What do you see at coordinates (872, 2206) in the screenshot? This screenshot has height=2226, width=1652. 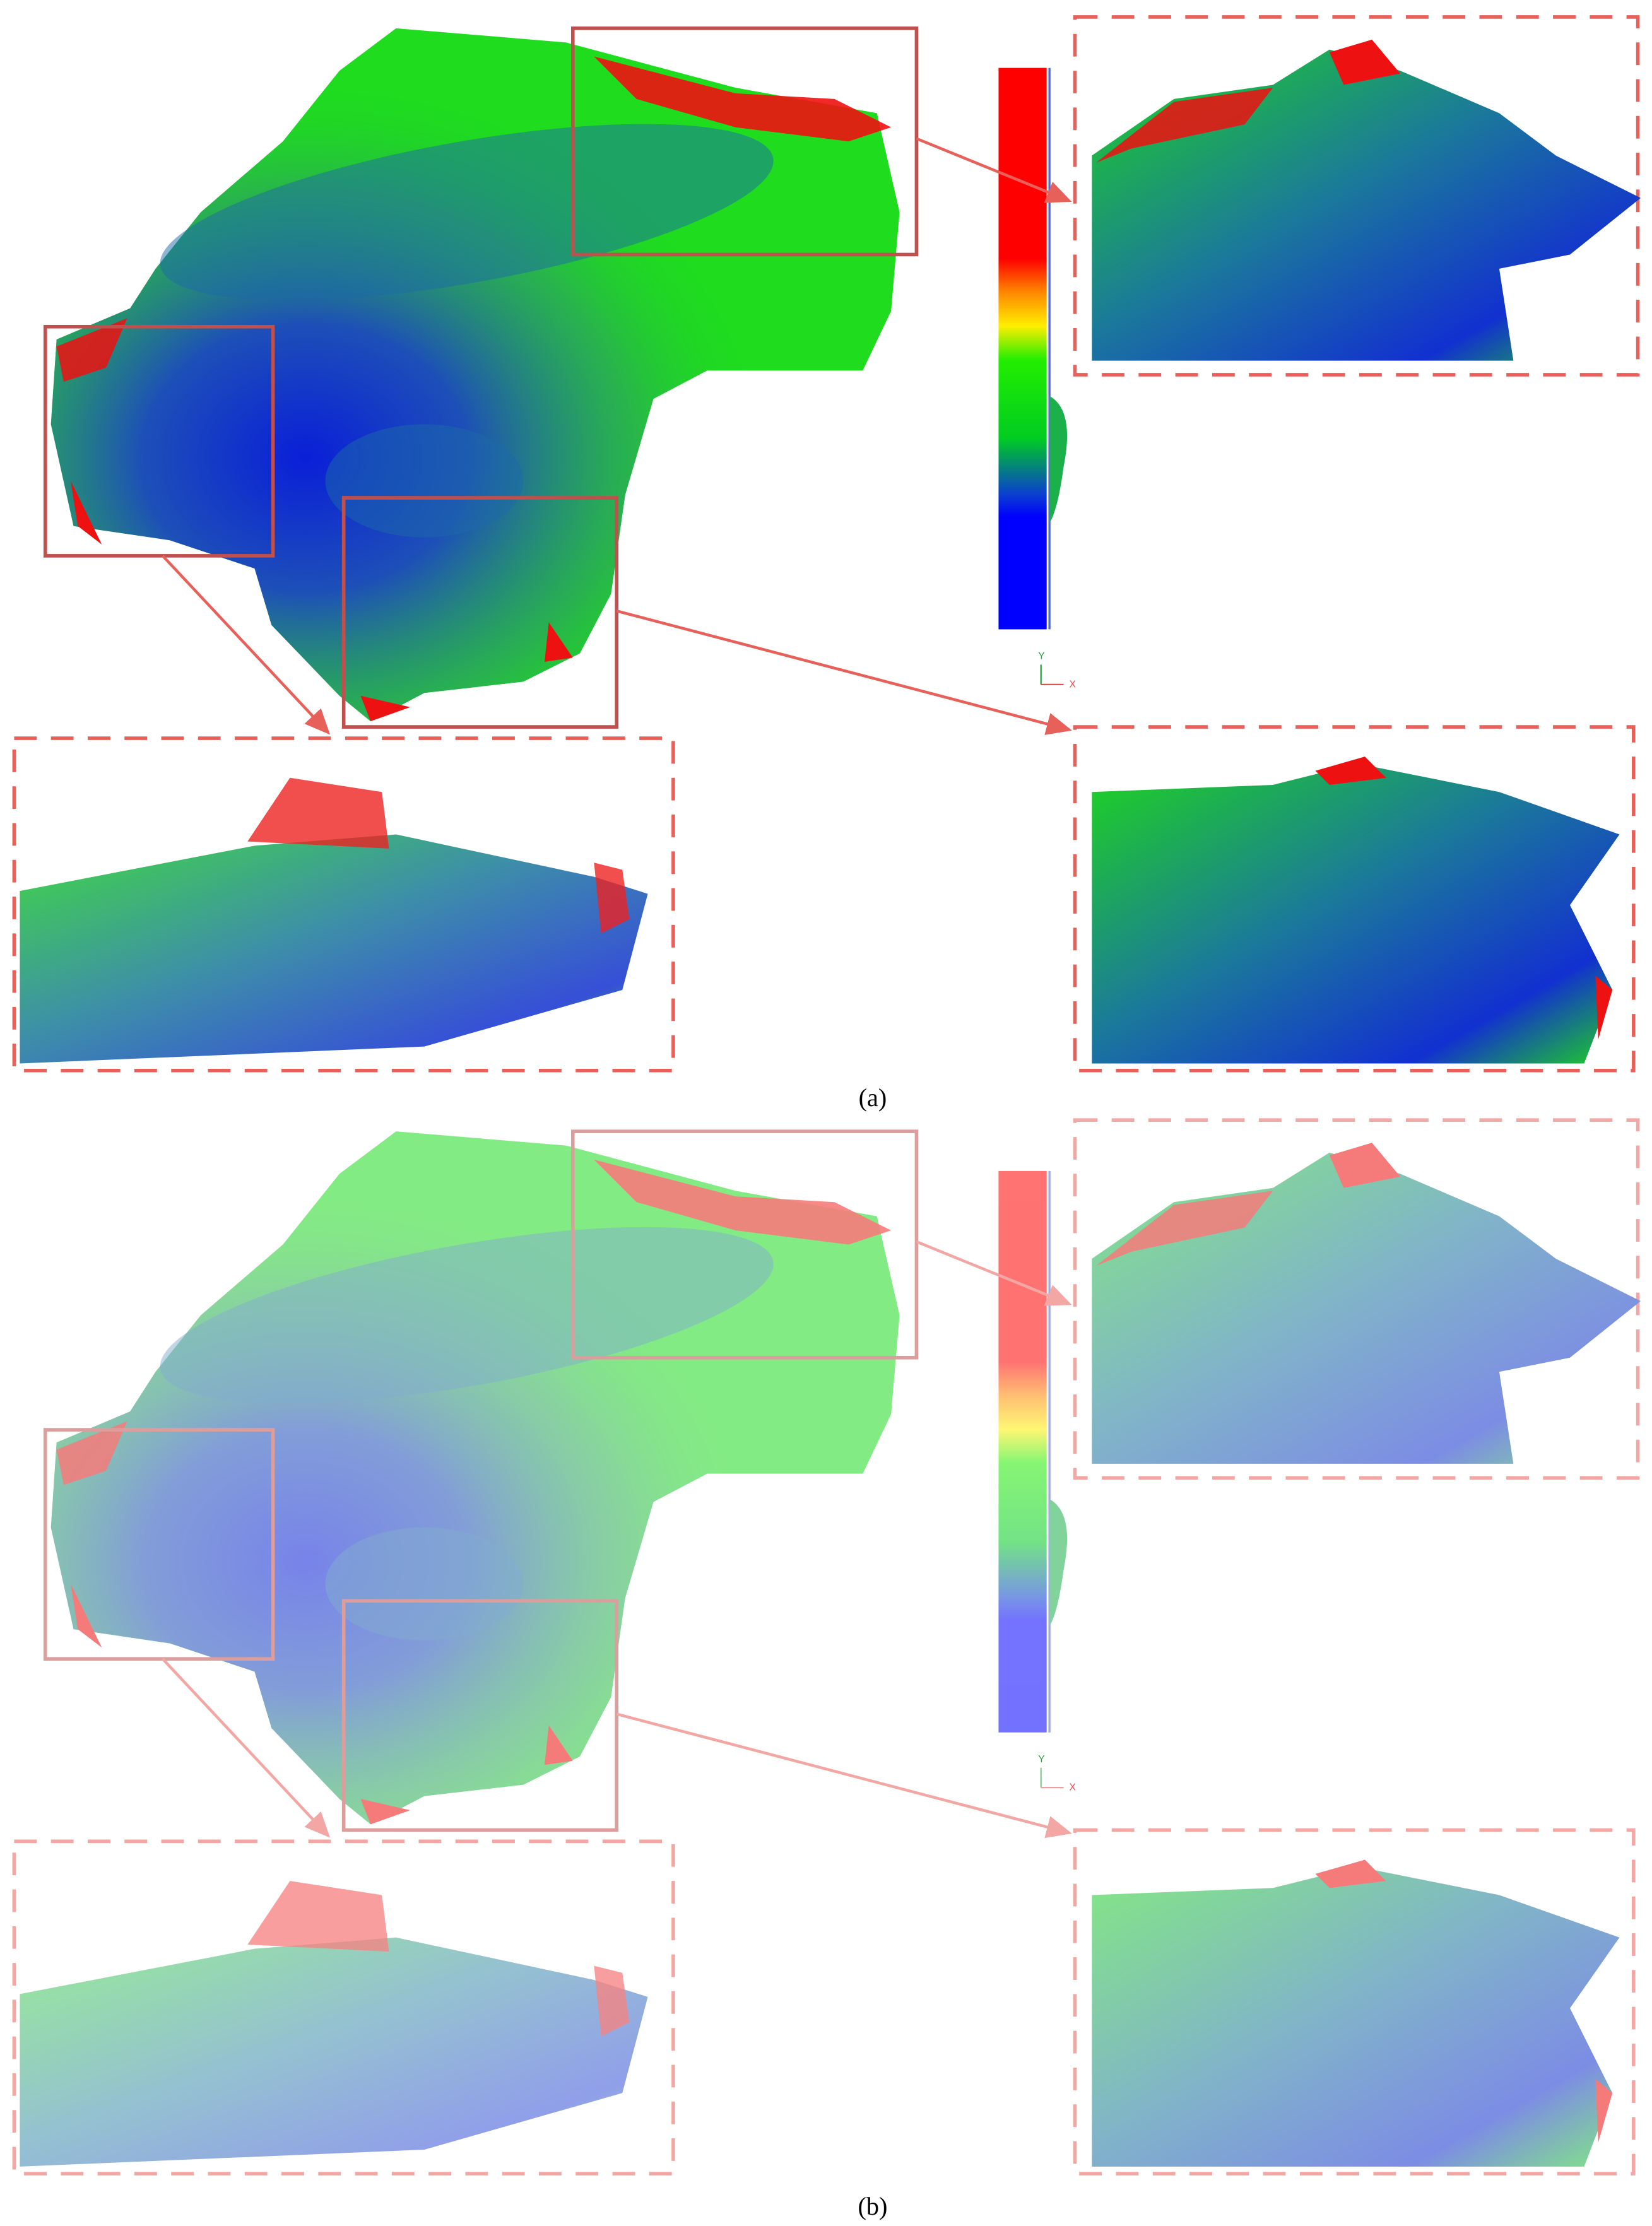 I see `caption: (b)` at bounding box center [872, 2206].